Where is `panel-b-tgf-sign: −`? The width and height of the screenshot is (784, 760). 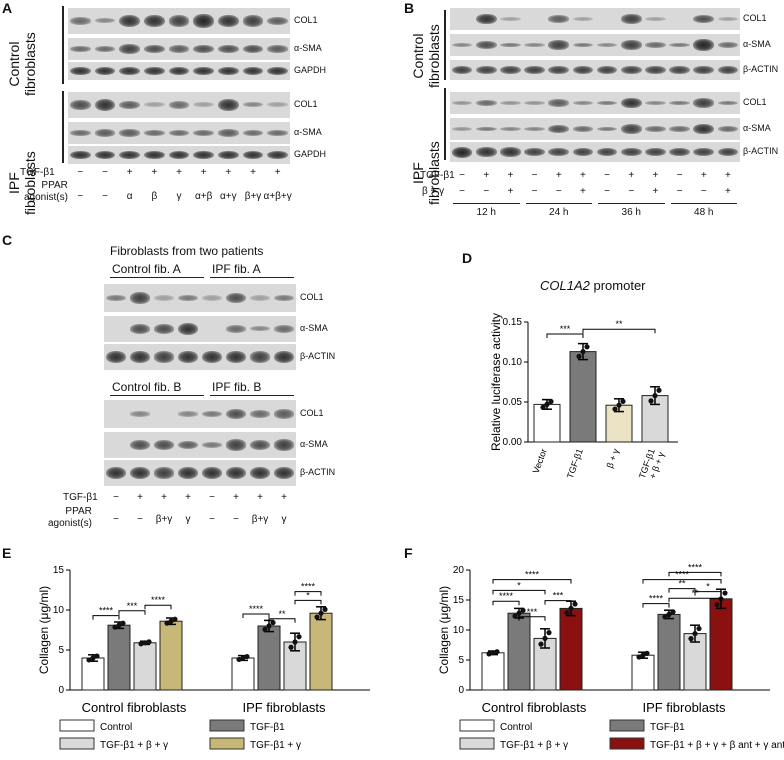
panel-b-tgf-sign: − is located at coordinates (679, 175).